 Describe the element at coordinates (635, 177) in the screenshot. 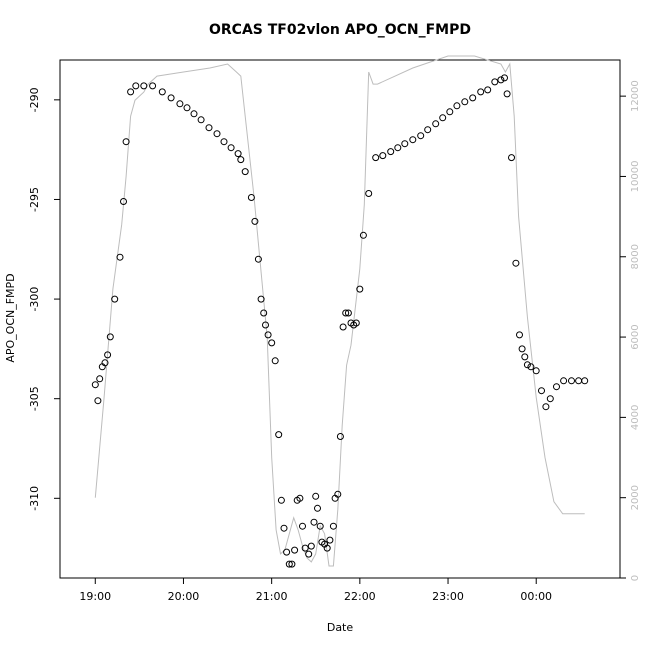

I see `y2-tick-label: 10000` at that location.